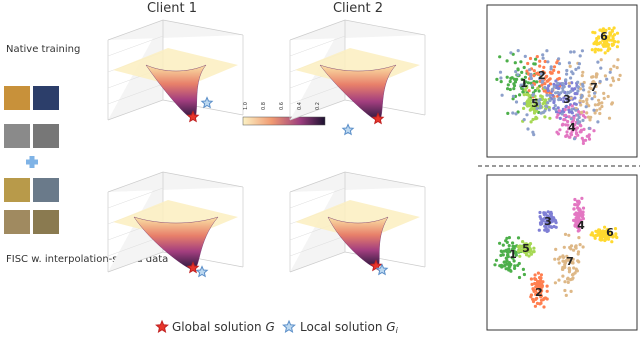  What do you see at coordinates (349, 327) in the screenshot?
I see `legend-local: Local solution Gi` at bounding box center [349, 327].